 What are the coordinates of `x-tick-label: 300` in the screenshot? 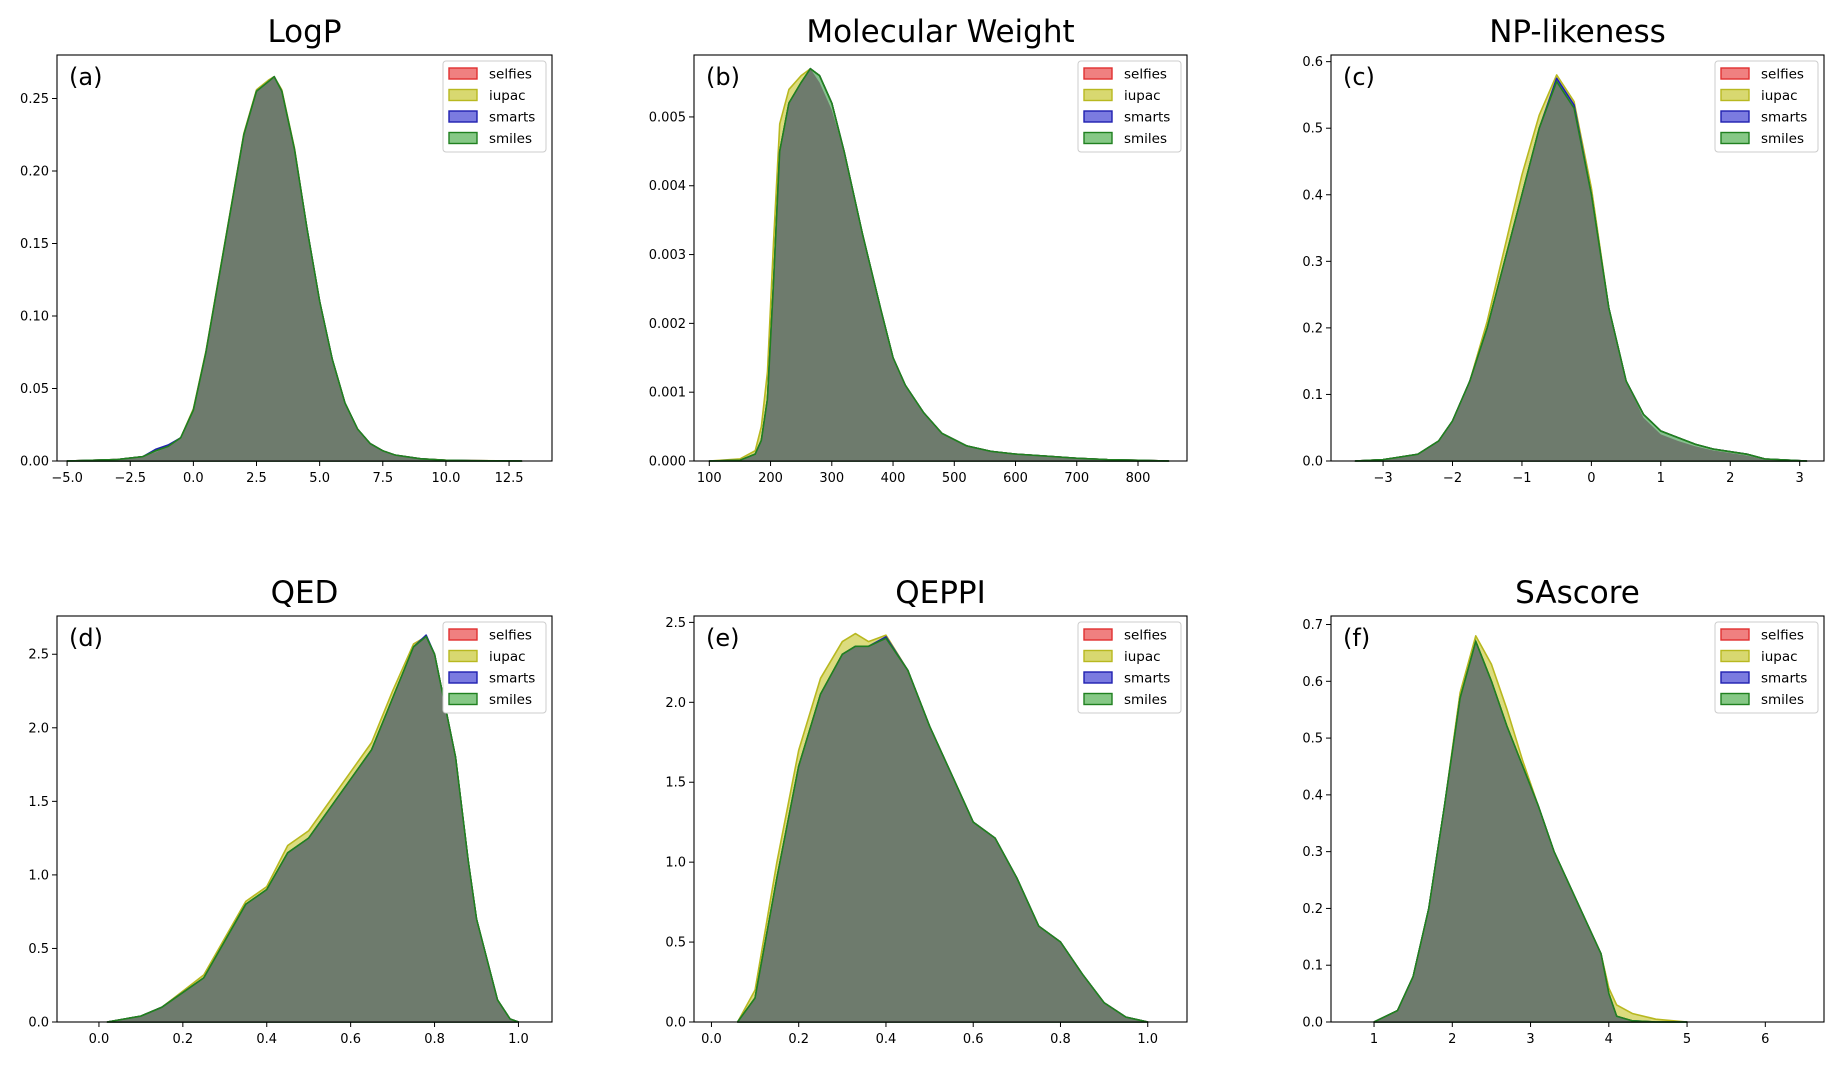 It's located at (831, 478).